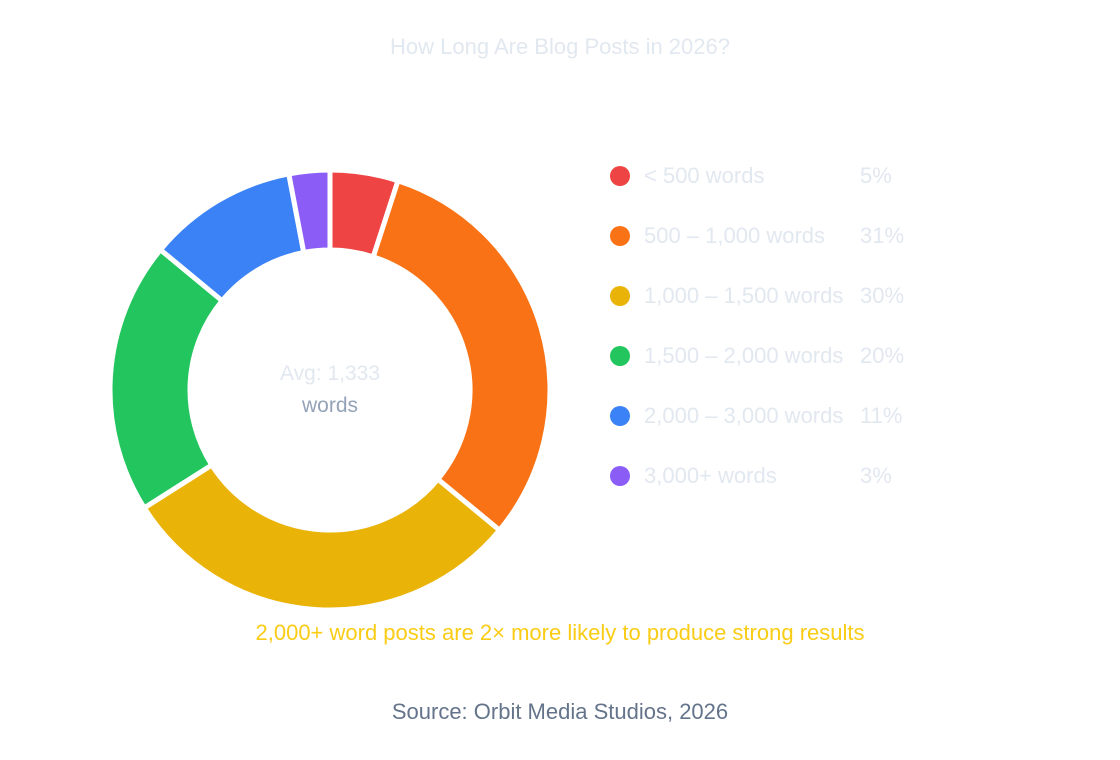 The height and width of the screenshot is (760, 1120). What do you see at coordinates (881, 415) in the screenshot?
I see `legend-value: 11%` at bounding box center [881, 415].